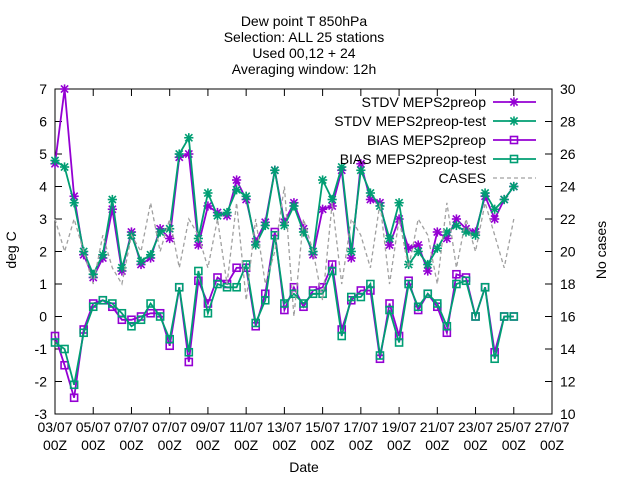  I want to click on title-line: Dew point T 850hPa, so click(304, 21).